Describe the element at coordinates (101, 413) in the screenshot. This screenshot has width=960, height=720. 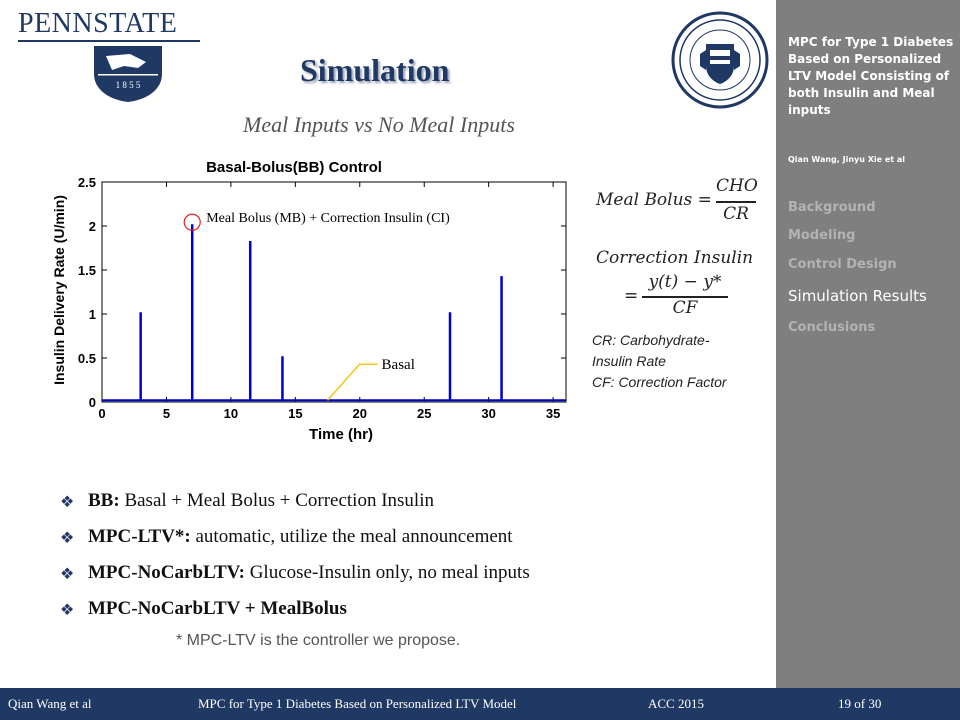
I see `x-tick-label: 0` at that location.